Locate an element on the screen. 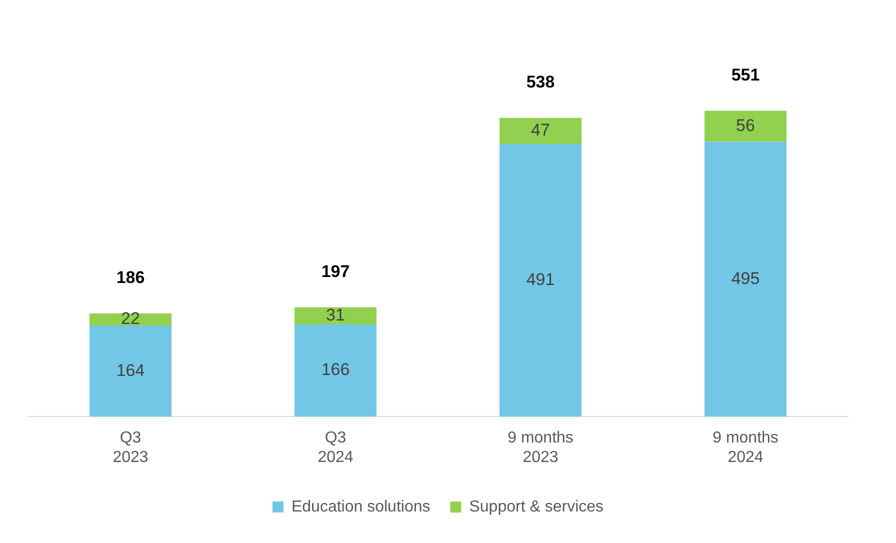  x-tick-label: Q3 2023 is located at coordinates (130, 448).